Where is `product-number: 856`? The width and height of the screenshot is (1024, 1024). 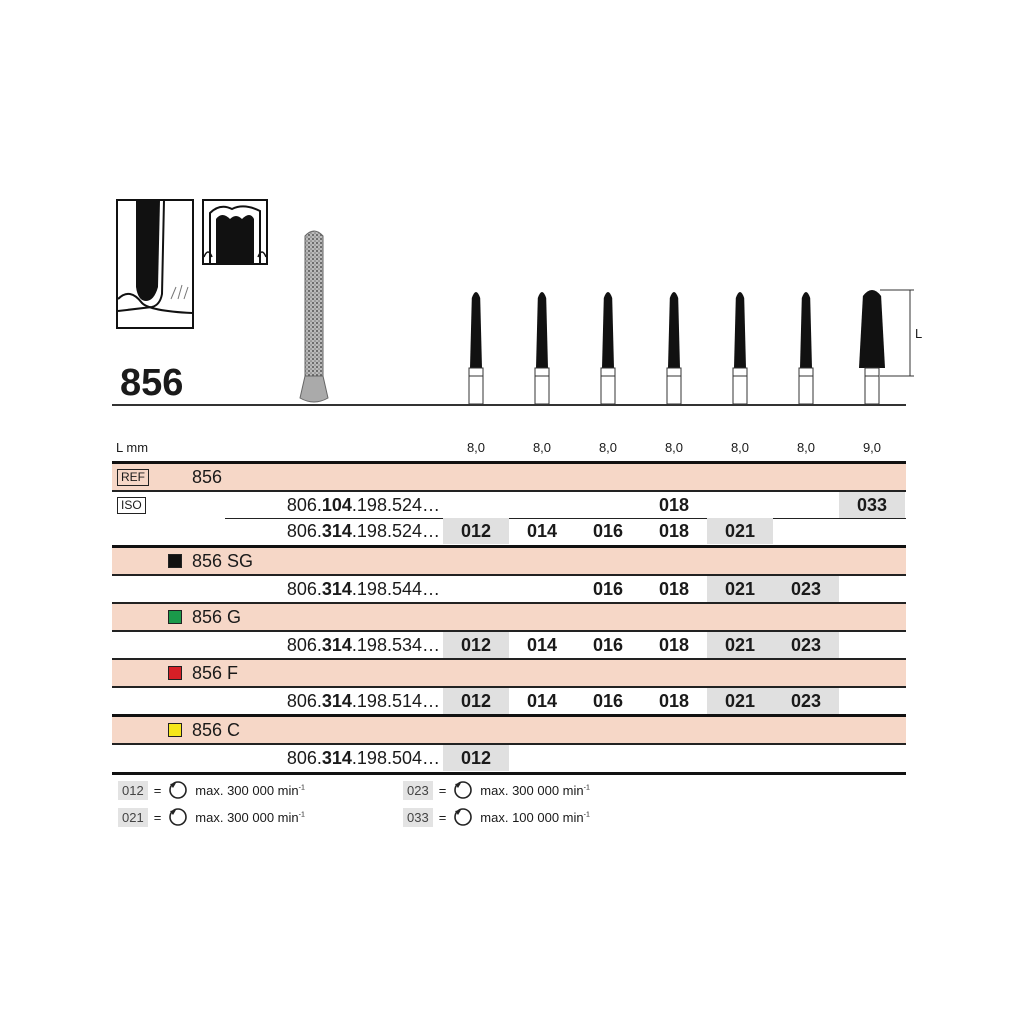 product-number: 856 is located at coordinates (152, 383).